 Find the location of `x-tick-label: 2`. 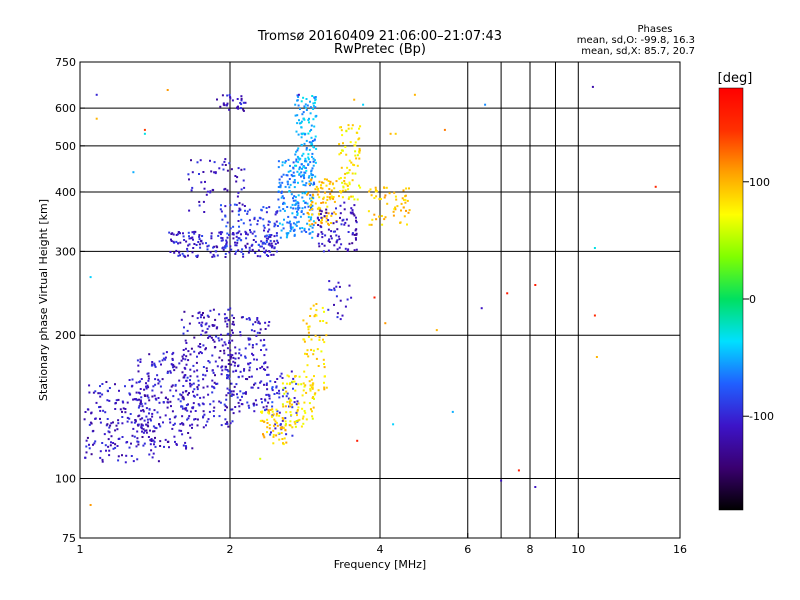

x-tick-label: 2 is located at coordinates (230, 549).